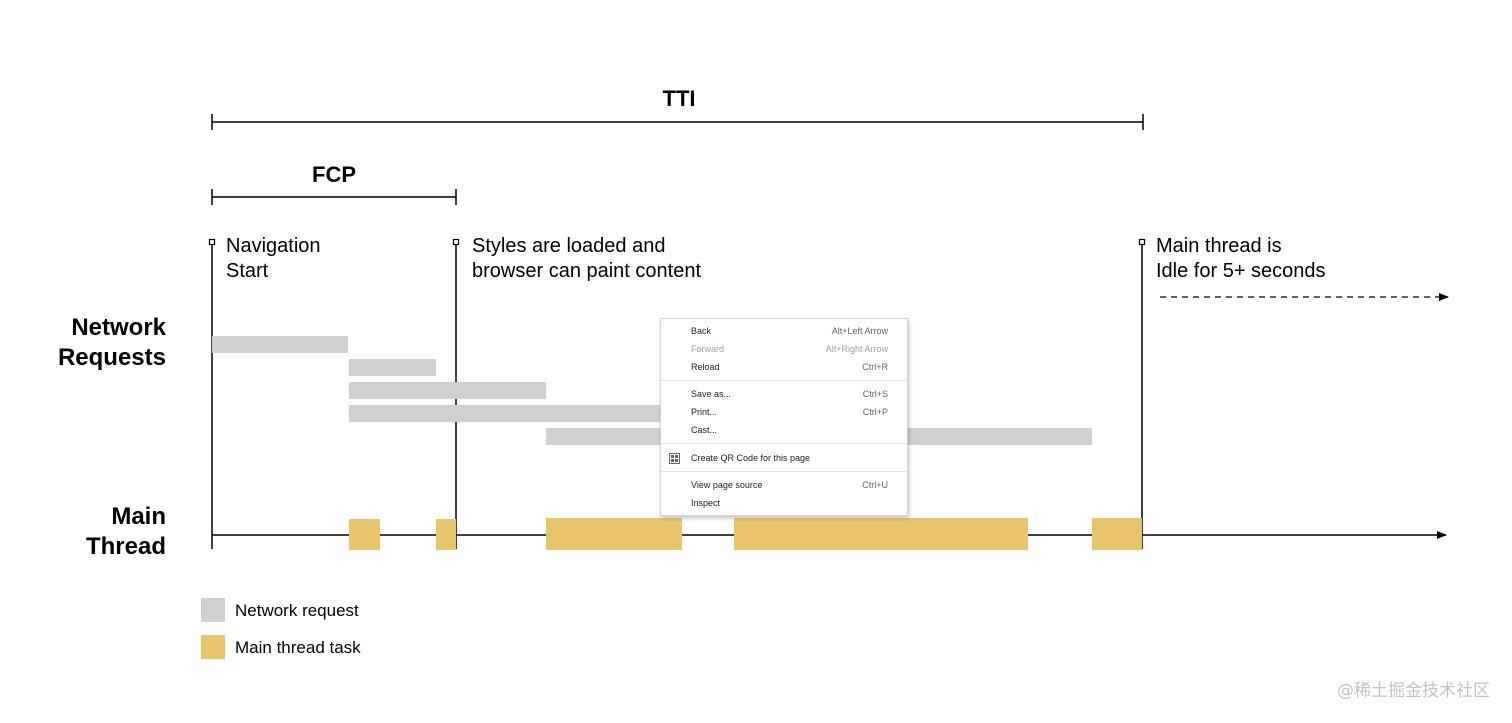  Describe the element at coordinates (784, 503) in the screenshot. I see `menu-item-inspect: Inspect` at that location.